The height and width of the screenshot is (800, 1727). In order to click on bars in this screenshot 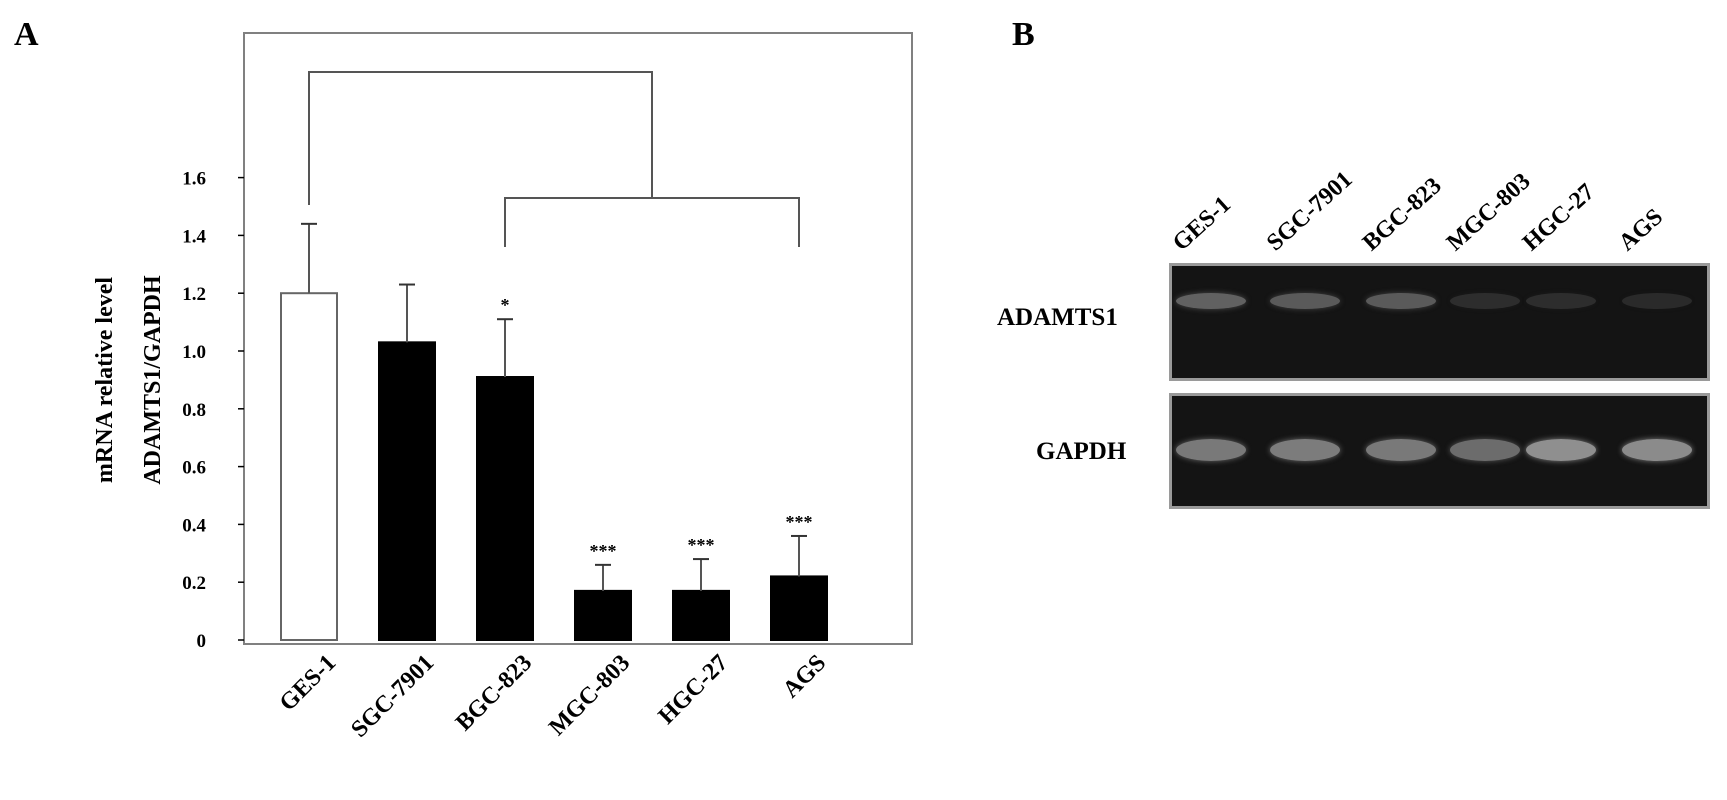, I will do `click(554, 466)`.